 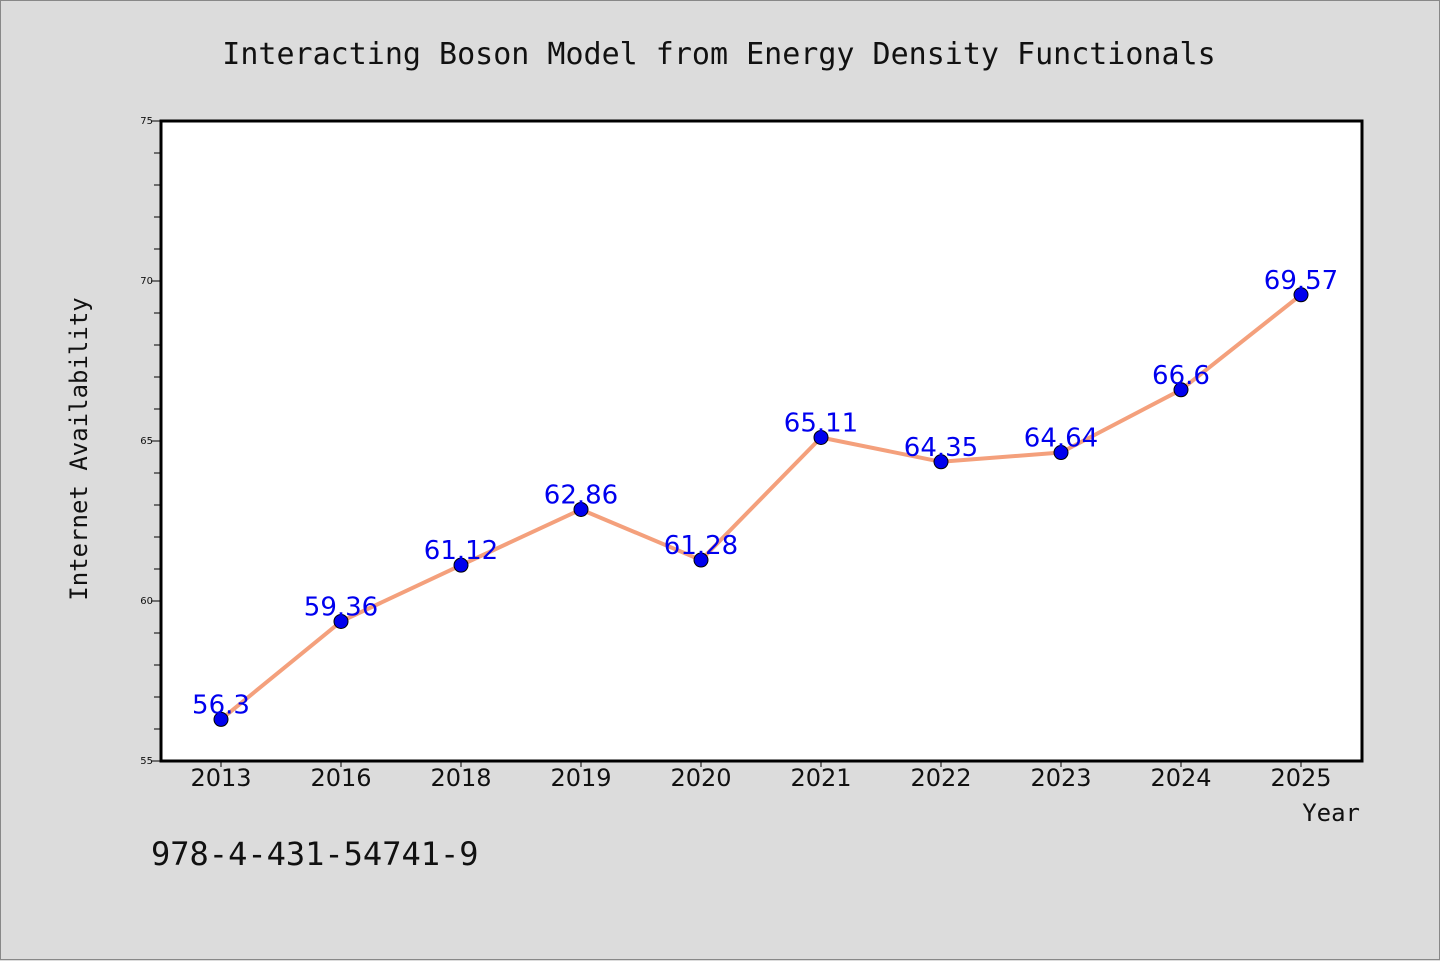 What do you see at coordinates (700, 778) in the screenshot?
I see `x-tick-label: 2020` at bounding box center [700, 778].